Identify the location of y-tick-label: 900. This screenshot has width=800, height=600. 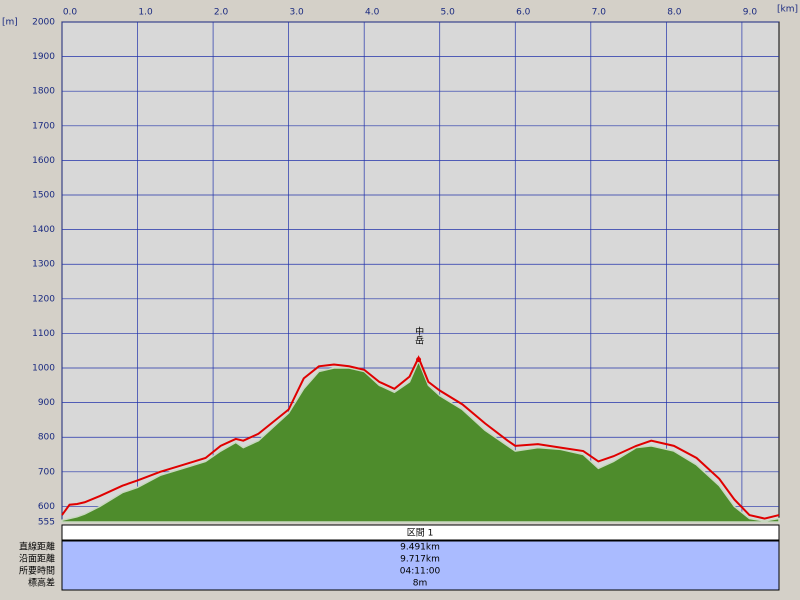
(46, 403).